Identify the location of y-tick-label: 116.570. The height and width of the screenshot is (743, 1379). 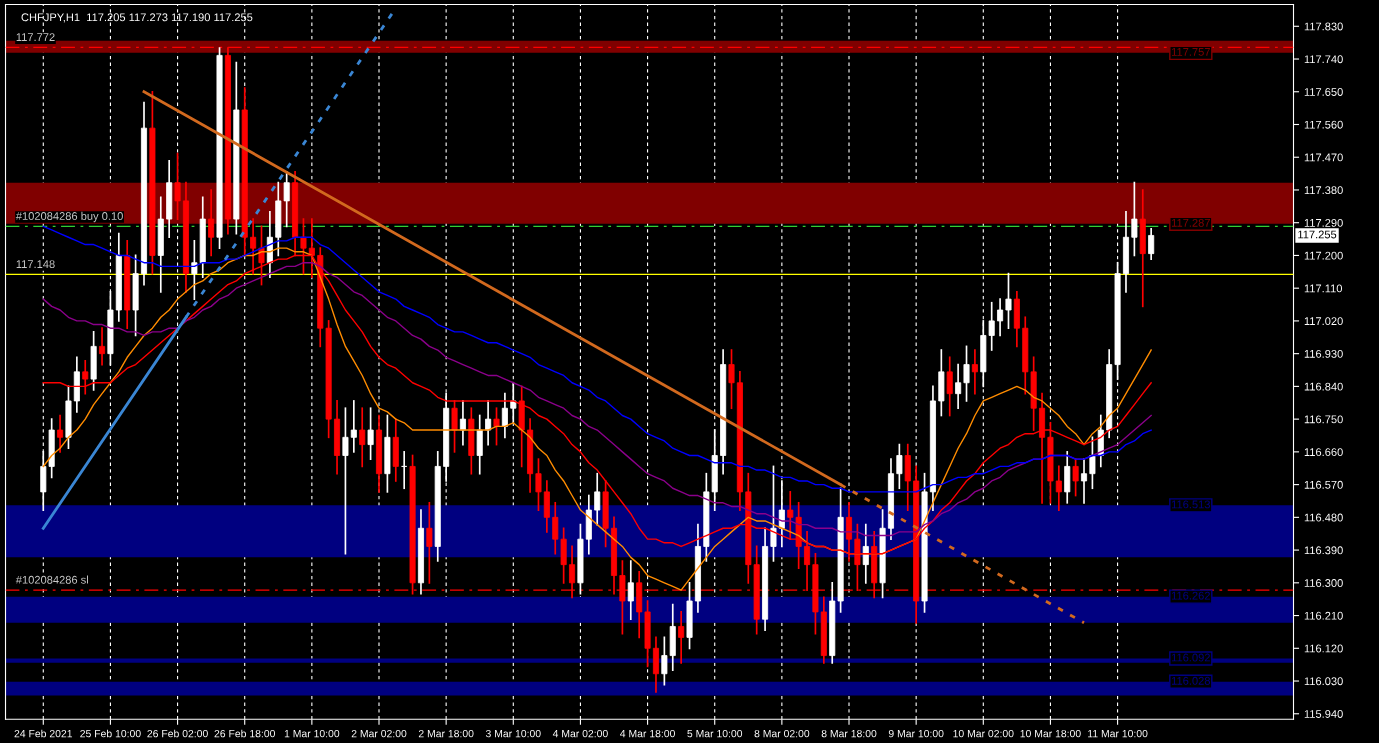
(1323, 484).